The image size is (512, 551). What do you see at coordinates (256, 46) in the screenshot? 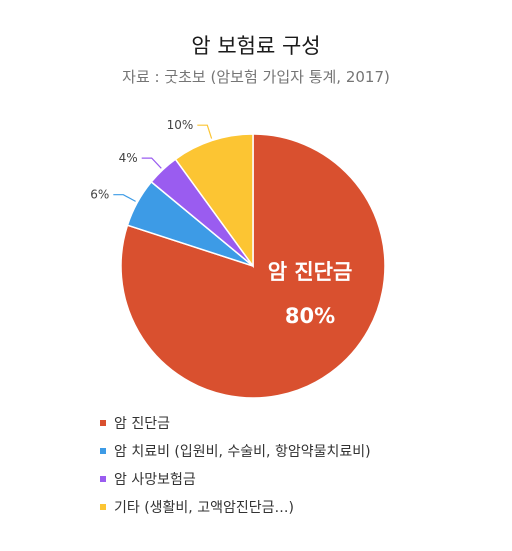
I see `chart-title: 암 보험료 구성` at bounding box center [256, 46].